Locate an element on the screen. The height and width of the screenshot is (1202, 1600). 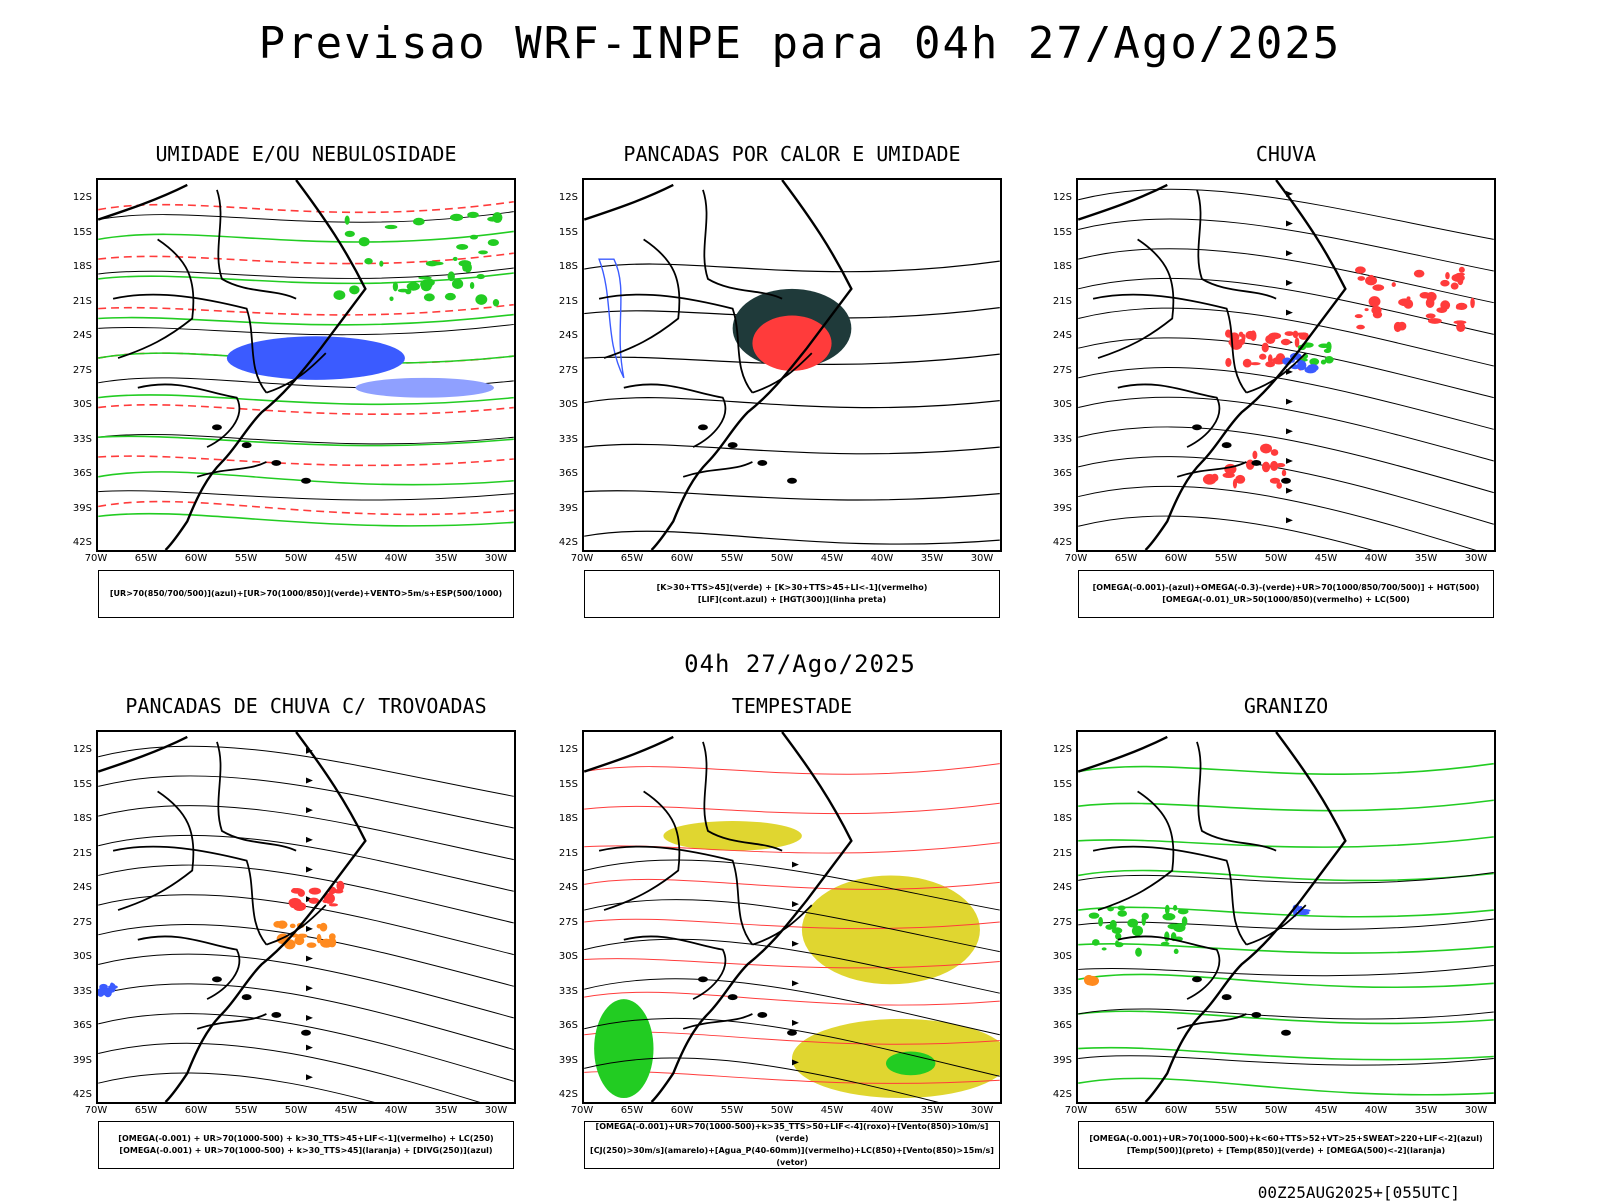
divergence-blue-area is located at coordinates (101, 992).